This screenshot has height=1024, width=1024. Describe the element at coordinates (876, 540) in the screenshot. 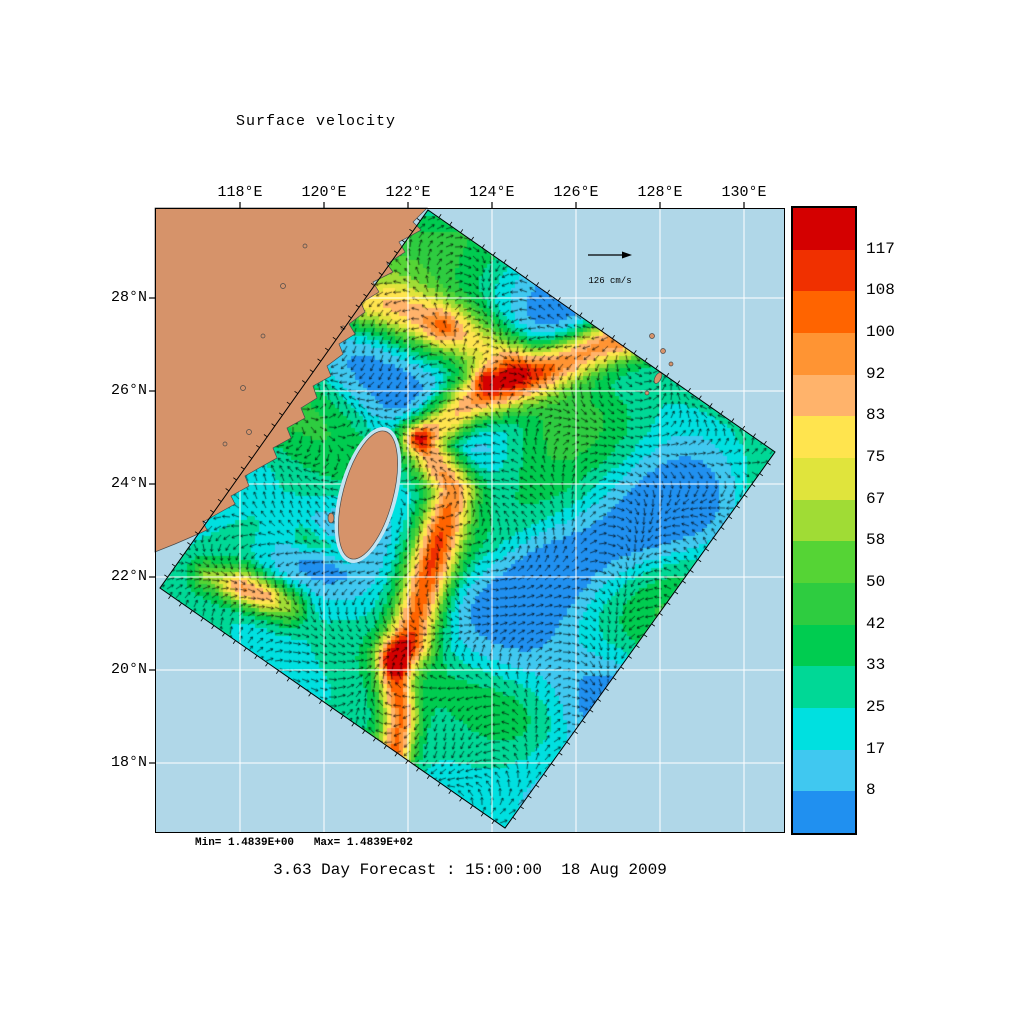

I see `colorbar-tick-label: 58` at that location.